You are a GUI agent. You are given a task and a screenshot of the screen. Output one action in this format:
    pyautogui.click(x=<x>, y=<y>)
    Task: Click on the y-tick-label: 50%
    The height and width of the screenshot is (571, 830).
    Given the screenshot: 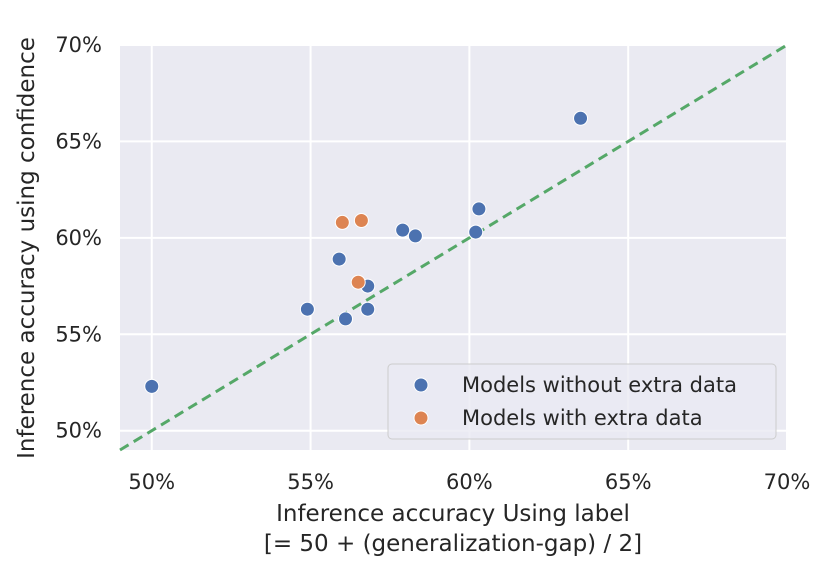 What is the action you would take?
    pyautogui.click(x=78, y=431)
    